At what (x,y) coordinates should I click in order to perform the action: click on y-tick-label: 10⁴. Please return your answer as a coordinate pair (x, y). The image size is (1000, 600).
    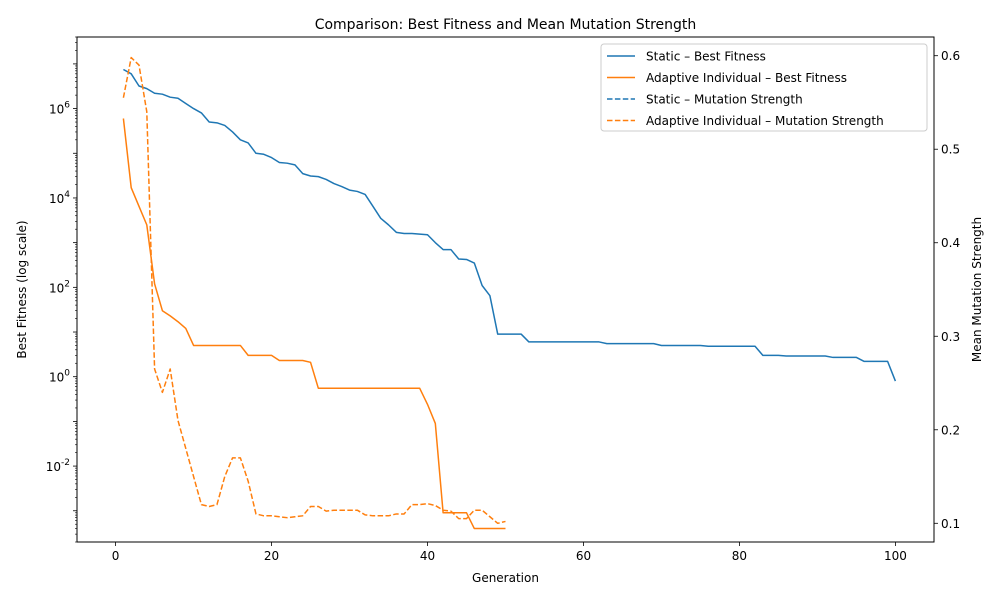
    Looking at the image, I should click on (59, 198).